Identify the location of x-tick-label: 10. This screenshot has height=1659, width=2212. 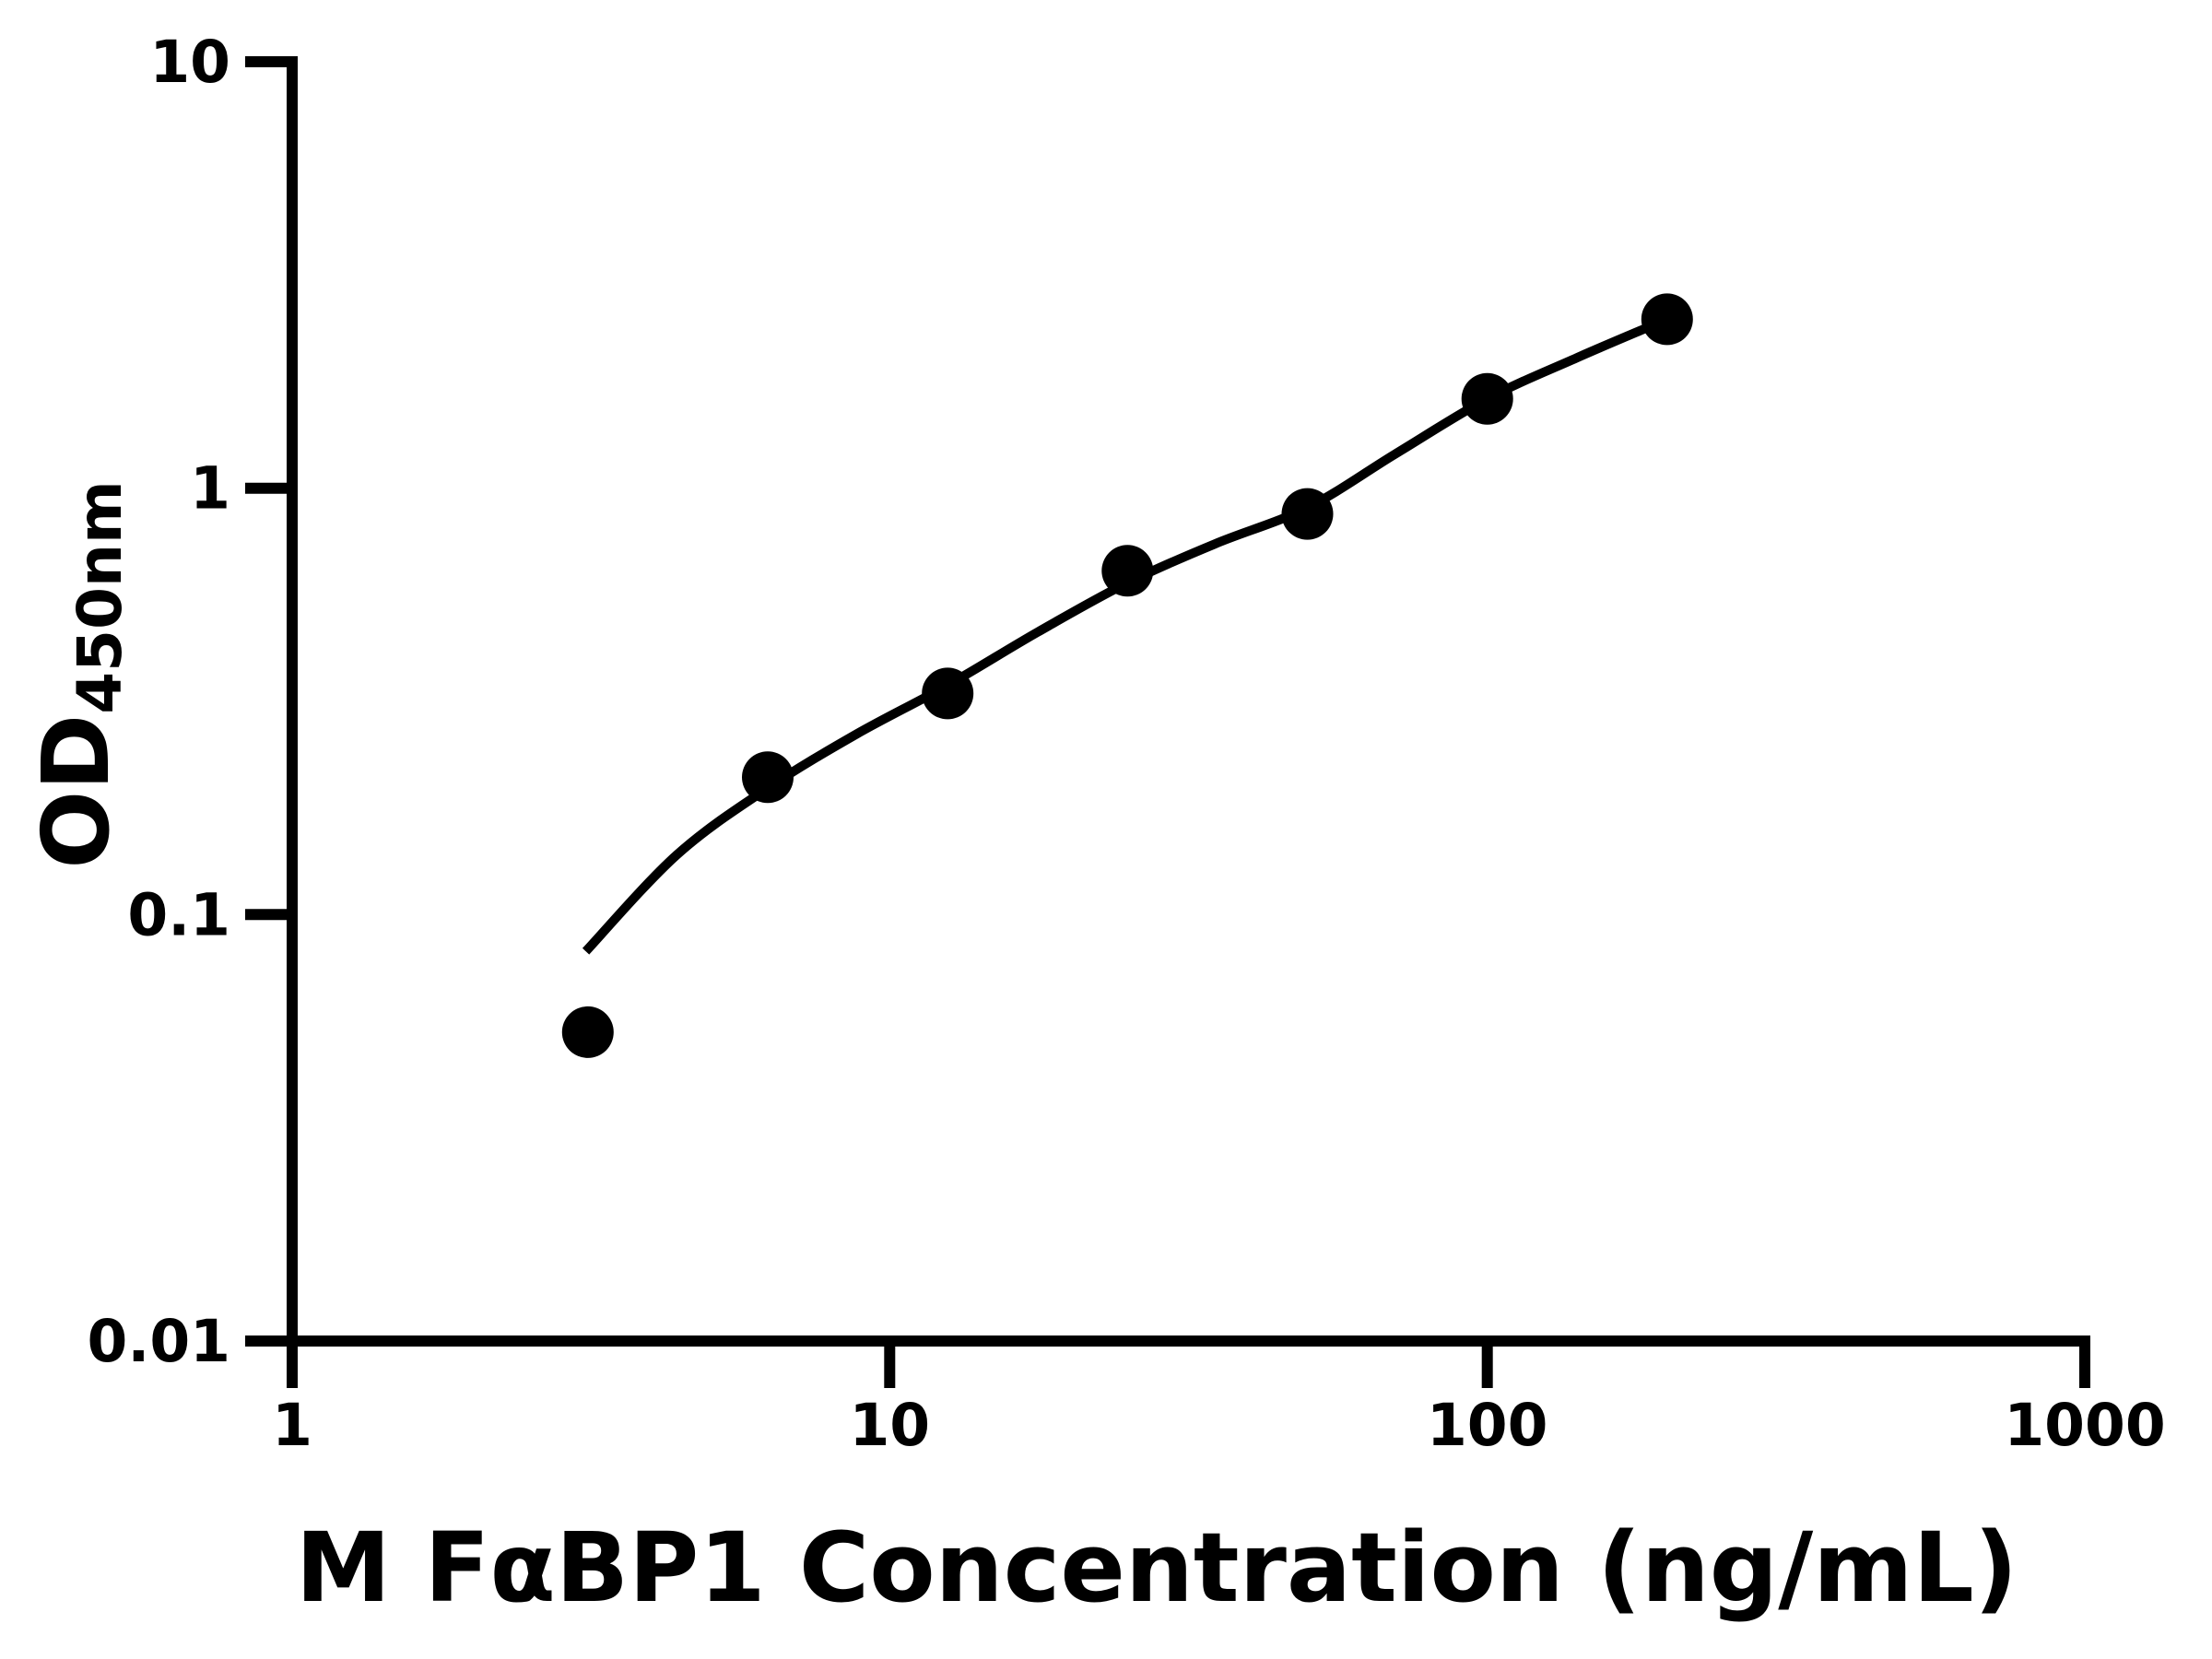
(889, 1425).